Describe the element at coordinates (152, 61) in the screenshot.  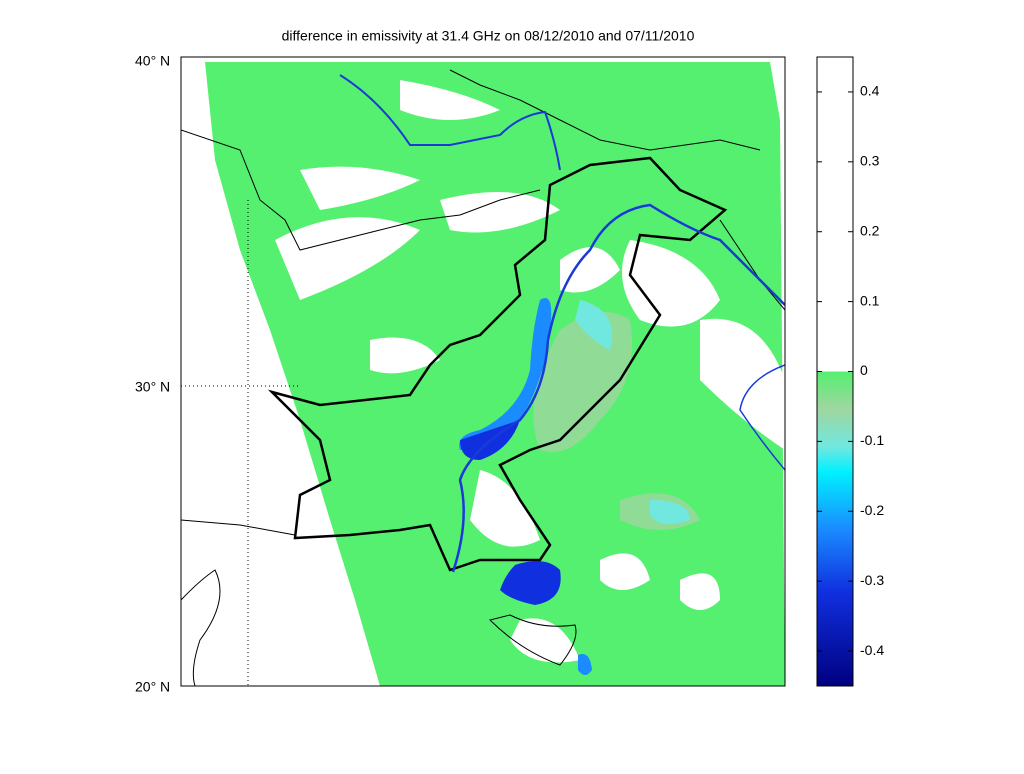
I see `lat-label: 40° N` at that location.